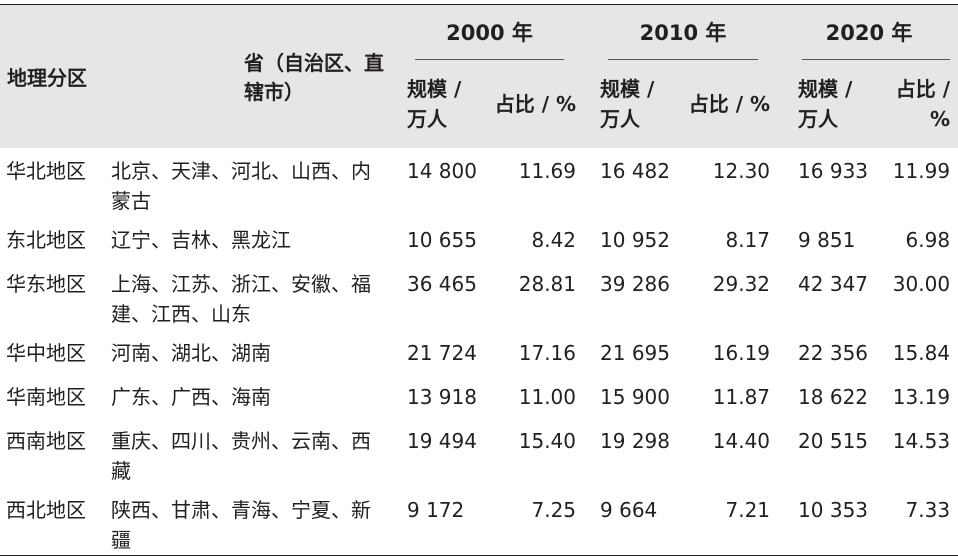  Describe the element at coordinates (191, 396) in the screenshot. I see `provinces-cell: 广东、广西、海南` at that location.